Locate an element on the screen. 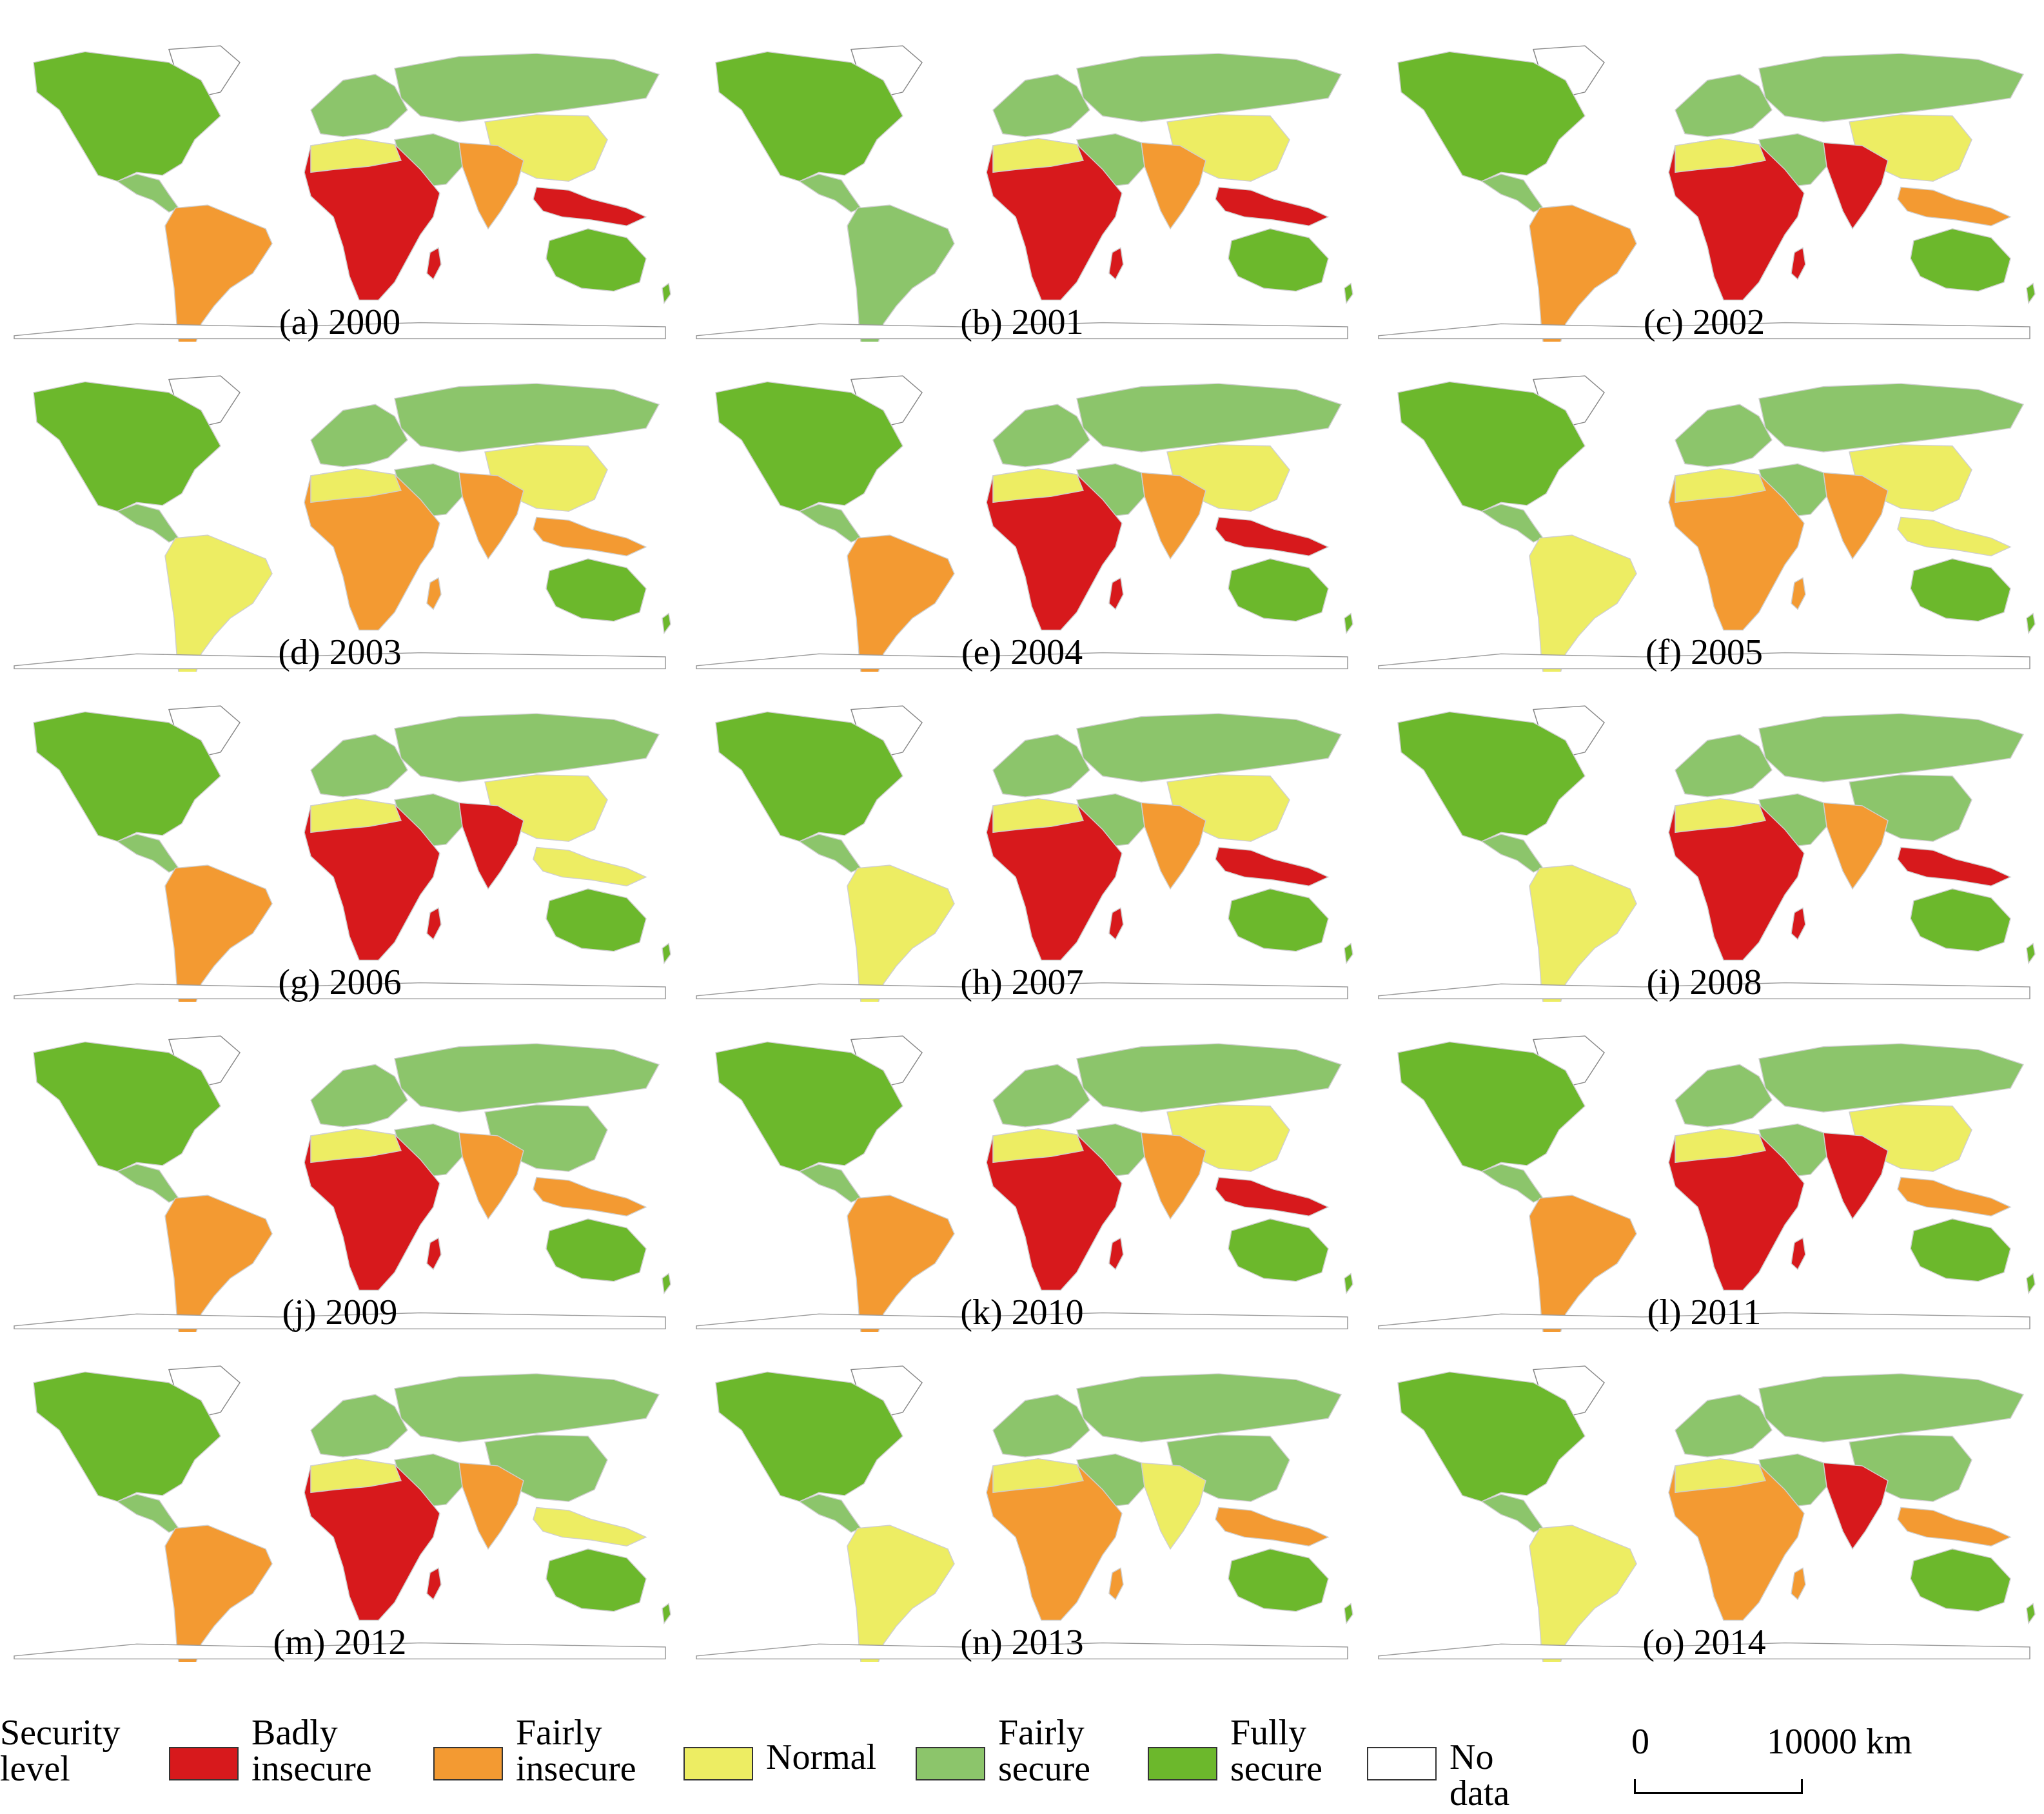  legend-label: Fairly insecure is located at coordinates (576, 1751).